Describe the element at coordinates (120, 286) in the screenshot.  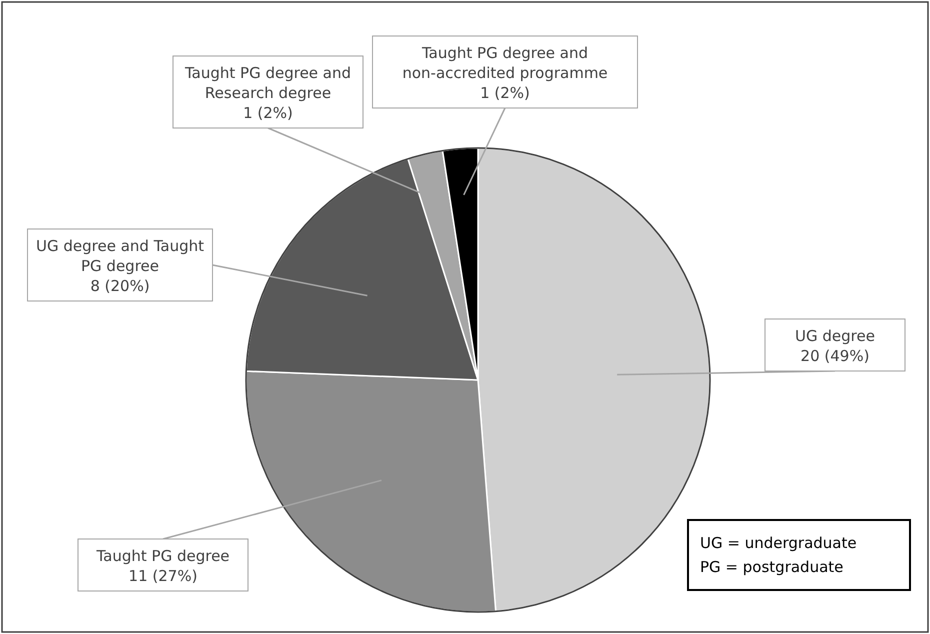
I see `data-label: 8 (20%)` at that location.